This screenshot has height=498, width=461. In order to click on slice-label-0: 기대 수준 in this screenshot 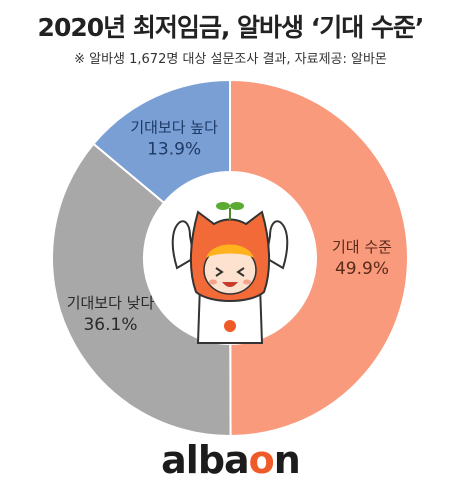, I will do `click(362, 247)`.